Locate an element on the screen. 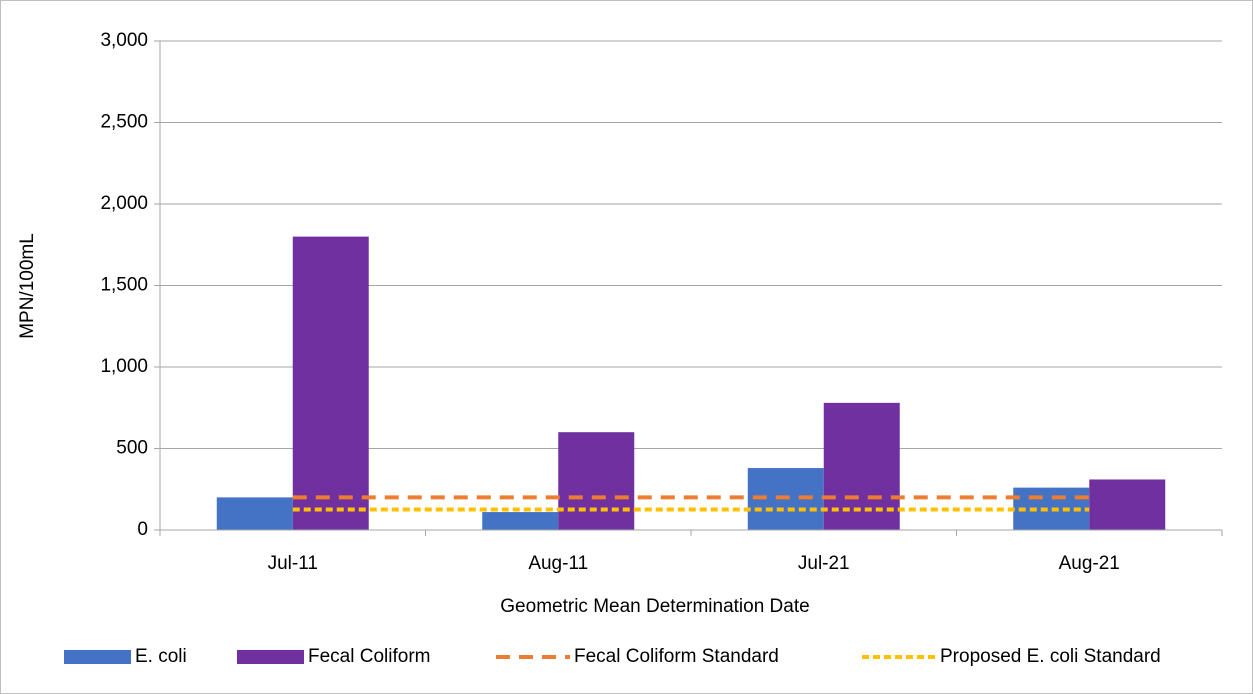  y-tick-label: 3,000 is located at coordinates (124, 40).